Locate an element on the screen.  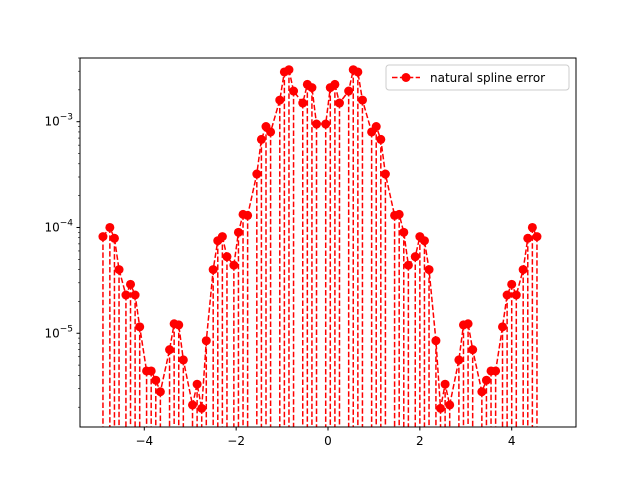
x-axis: −4 −2 0 2 4 is located at coordinates (325, 437).